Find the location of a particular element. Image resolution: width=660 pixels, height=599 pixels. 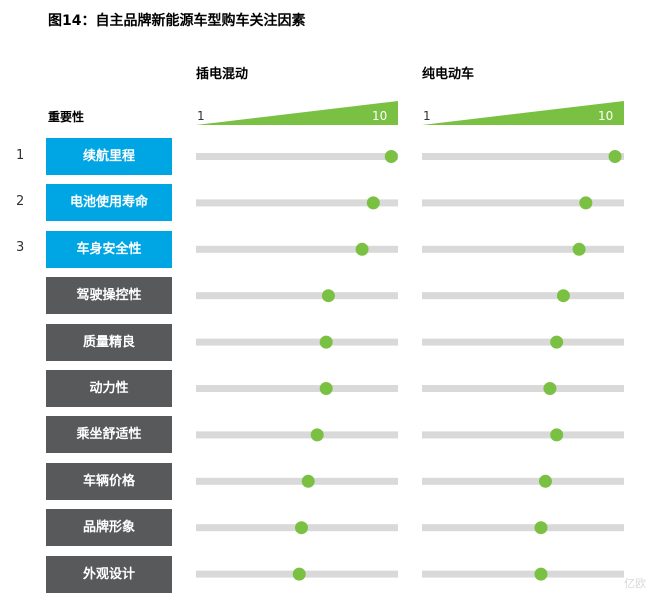

watermark: 亿欧 is located at coordinates (635, 583).